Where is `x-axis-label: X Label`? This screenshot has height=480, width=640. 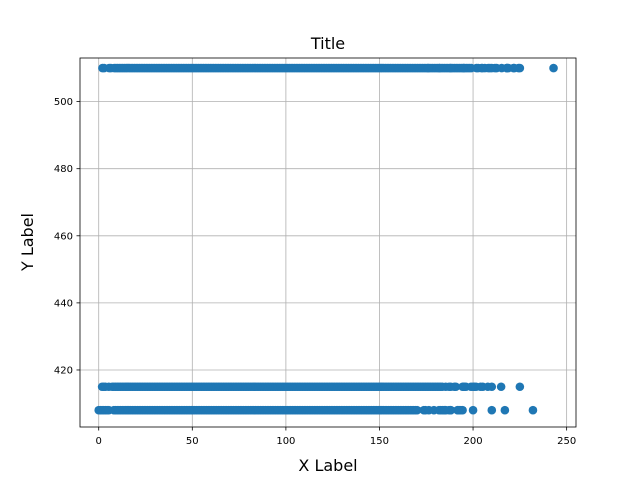
x-axis-label: X Label is located at coordinates (327, 465).